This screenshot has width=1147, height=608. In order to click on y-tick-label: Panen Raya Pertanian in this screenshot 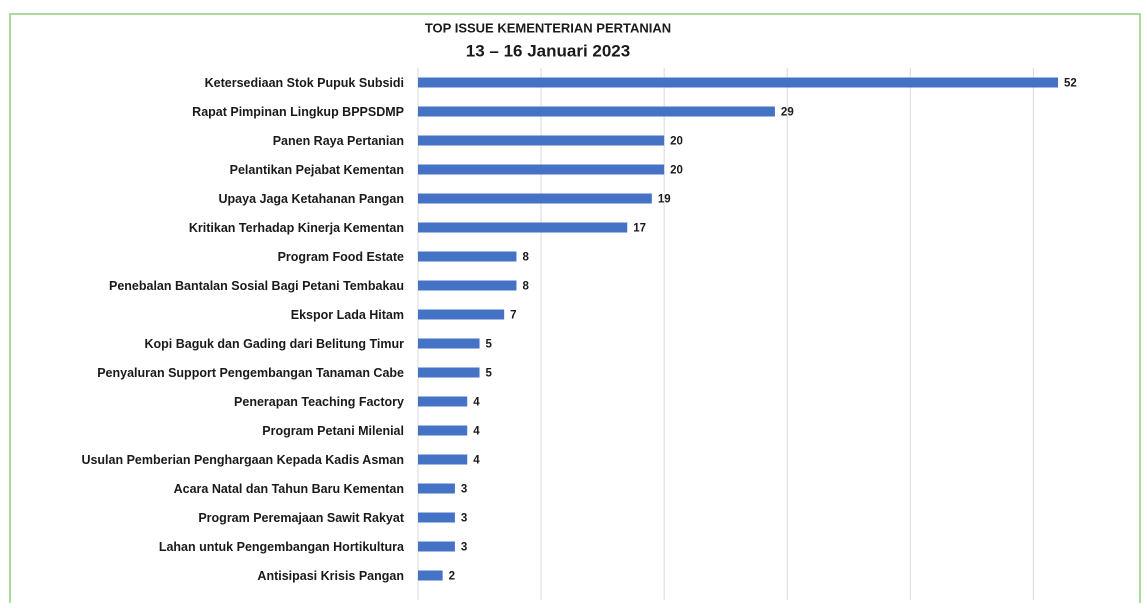, I will do `click(338, 141)`.